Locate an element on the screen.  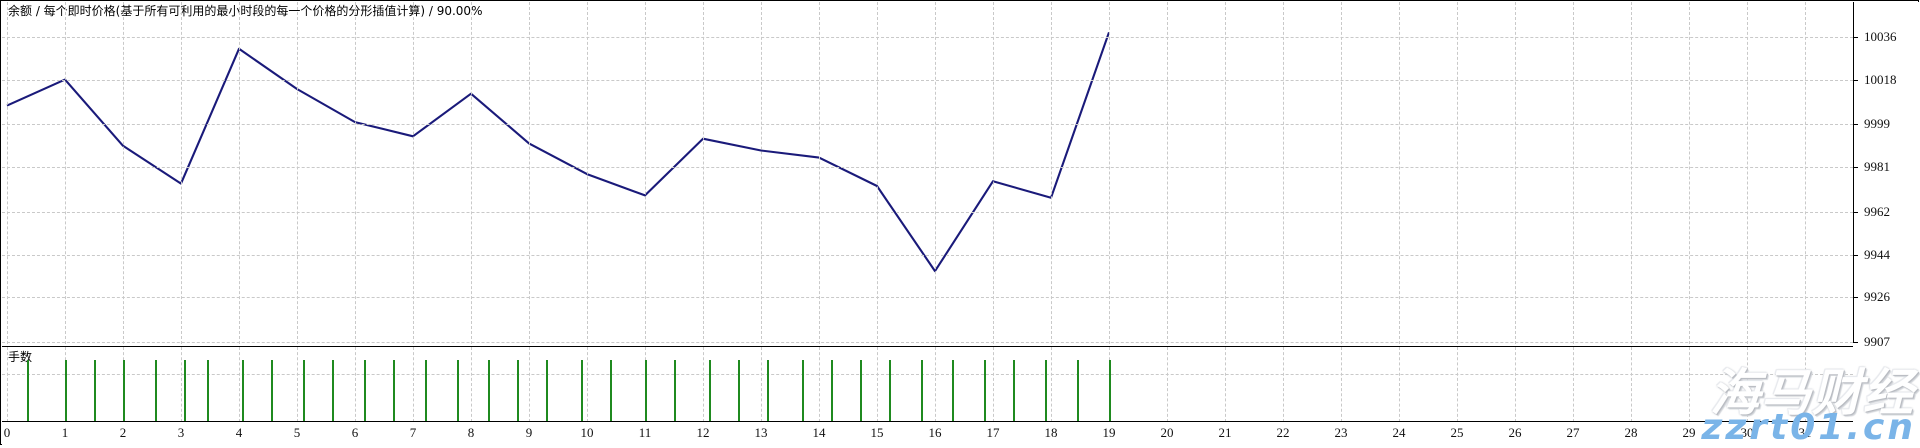
y-axis-tick-label: 9962 is located at coordinates (1877, 211).